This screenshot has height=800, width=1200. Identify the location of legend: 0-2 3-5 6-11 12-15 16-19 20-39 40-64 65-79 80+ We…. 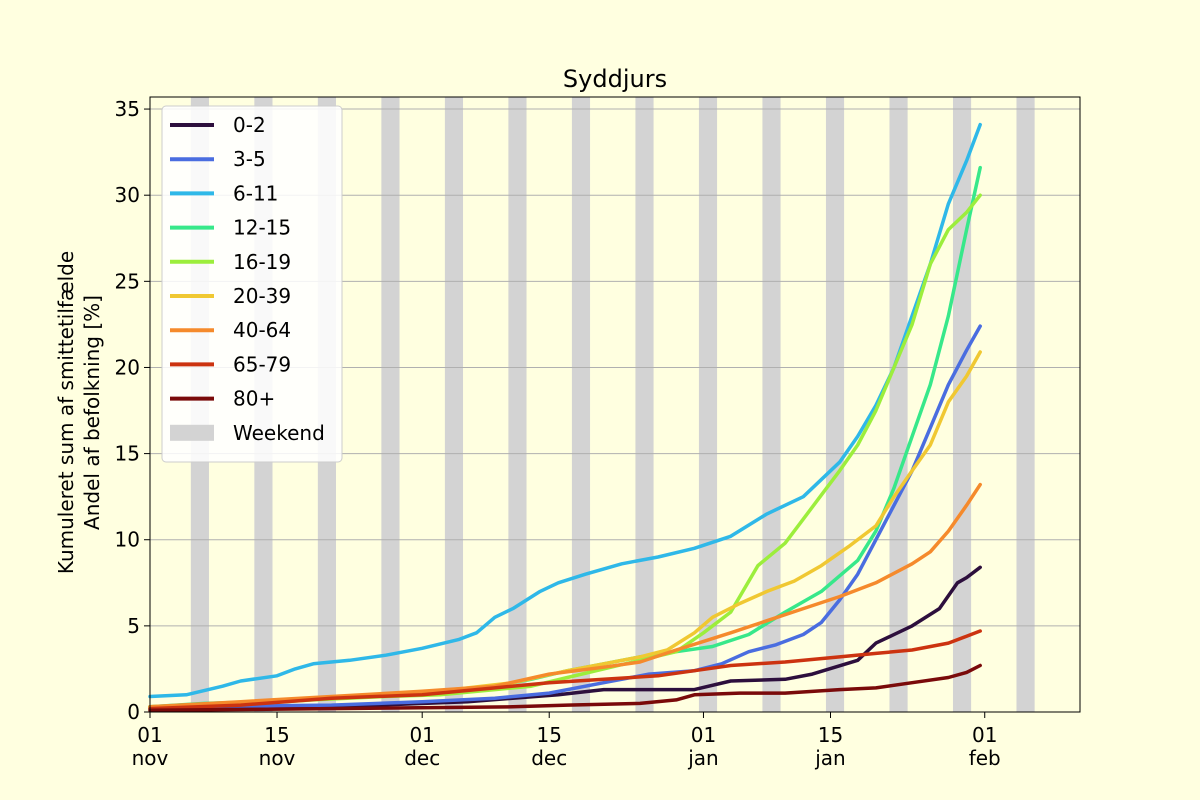
(252, 284).